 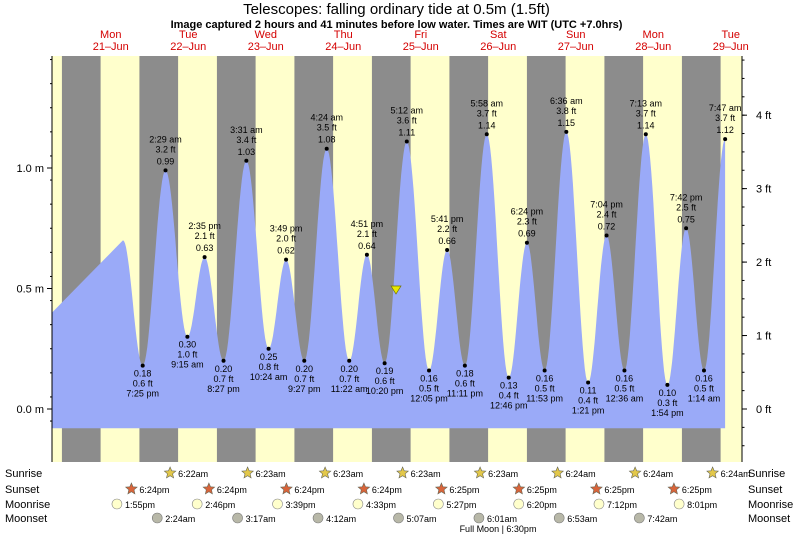 I want to click on moonset-time: 3:17am, so click(x=261, y=519).